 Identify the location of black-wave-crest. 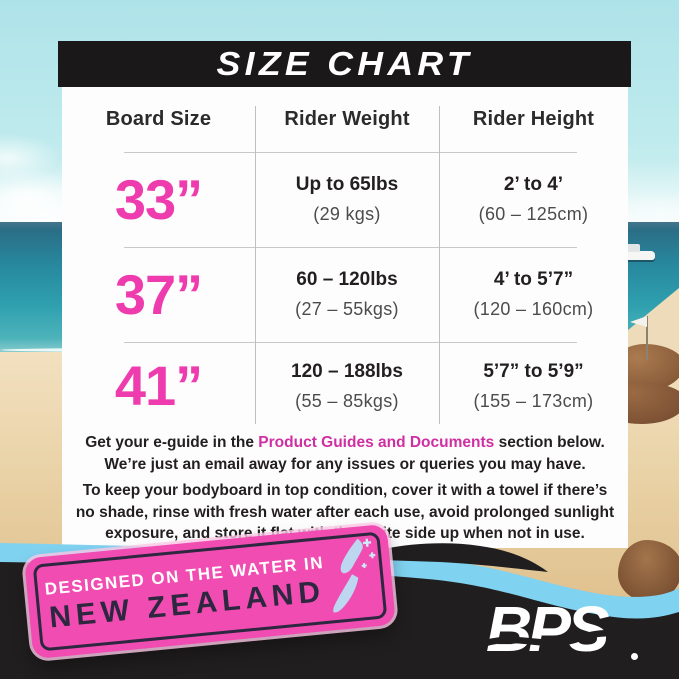
(449, 557).